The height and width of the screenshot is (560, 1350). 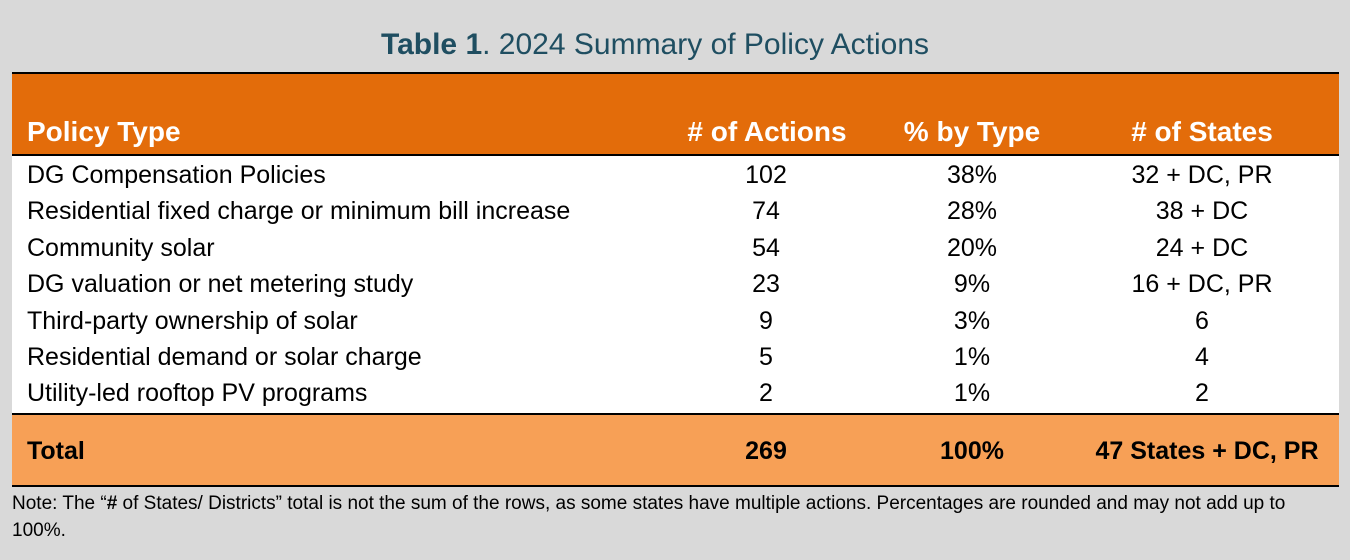 What do you see at coordinates (766, 356) in the screenshot?
I see `cell-actions: 5` at bounding box center [766, 356].